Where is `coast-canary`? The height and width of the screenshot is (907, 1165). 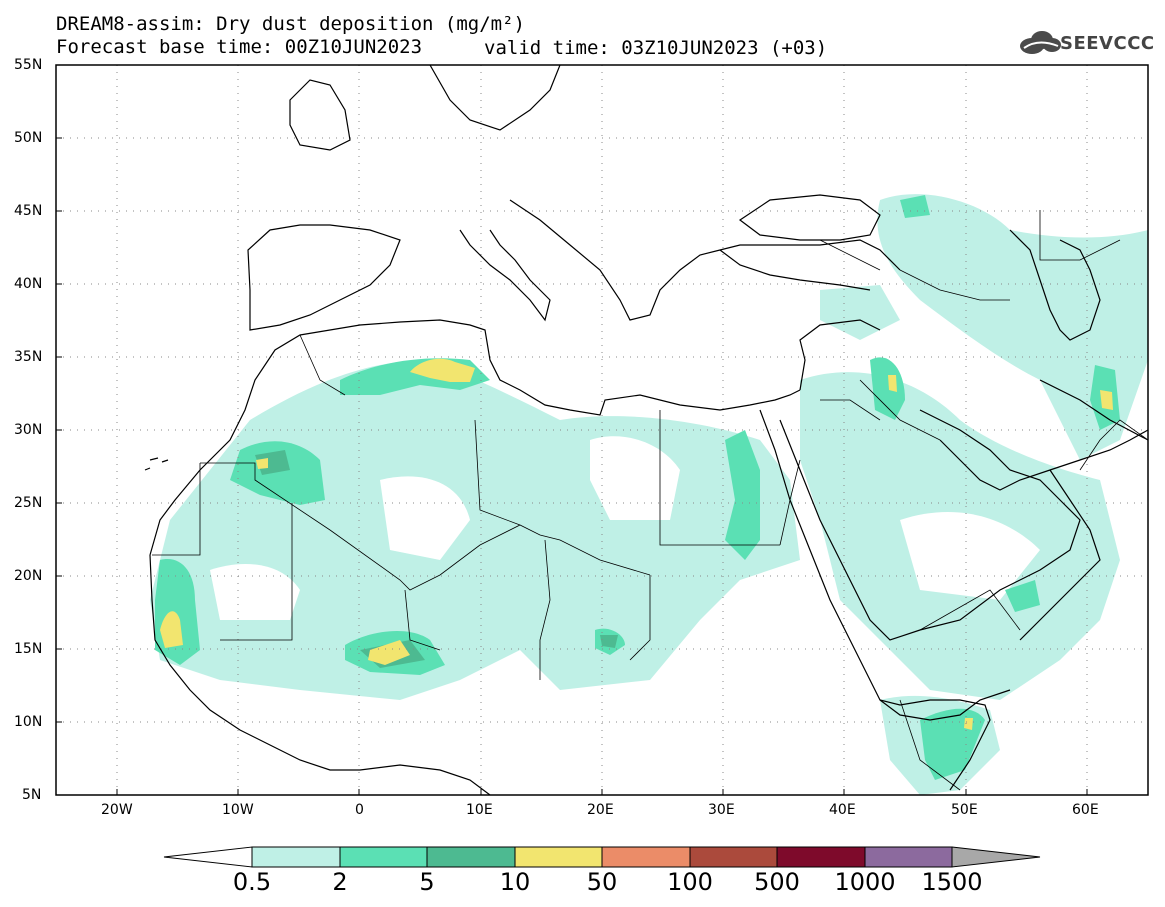 coast-canary is located at coordinates (156, 464).